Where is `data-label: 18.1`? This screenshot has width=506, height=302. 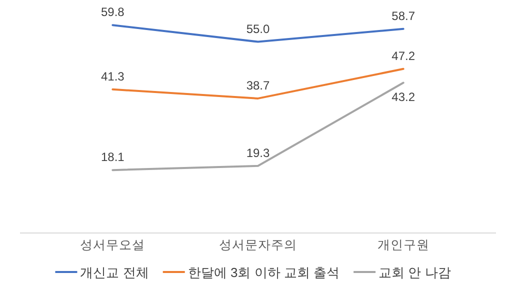 data-label: 18.1 is located at coordinates (112, 157).